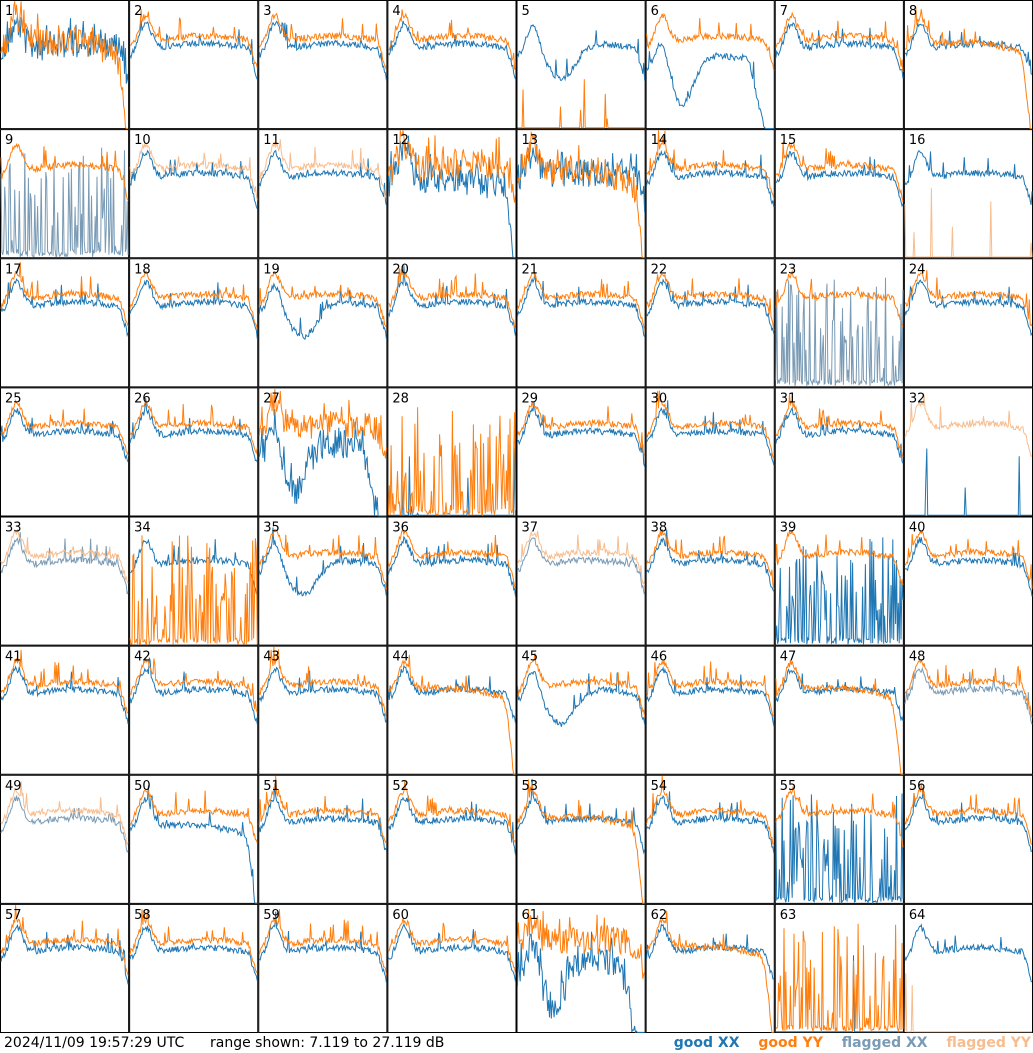  I want to click on panel-label: 22, so click(659, 269).